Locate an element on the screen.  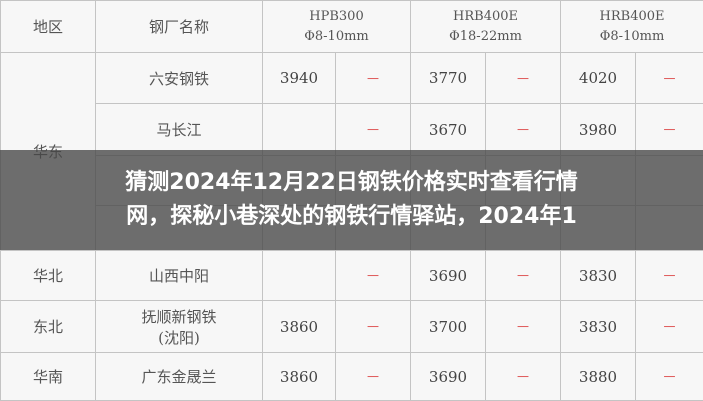
price-cell: 3770 is located at coordinates (448, 78).